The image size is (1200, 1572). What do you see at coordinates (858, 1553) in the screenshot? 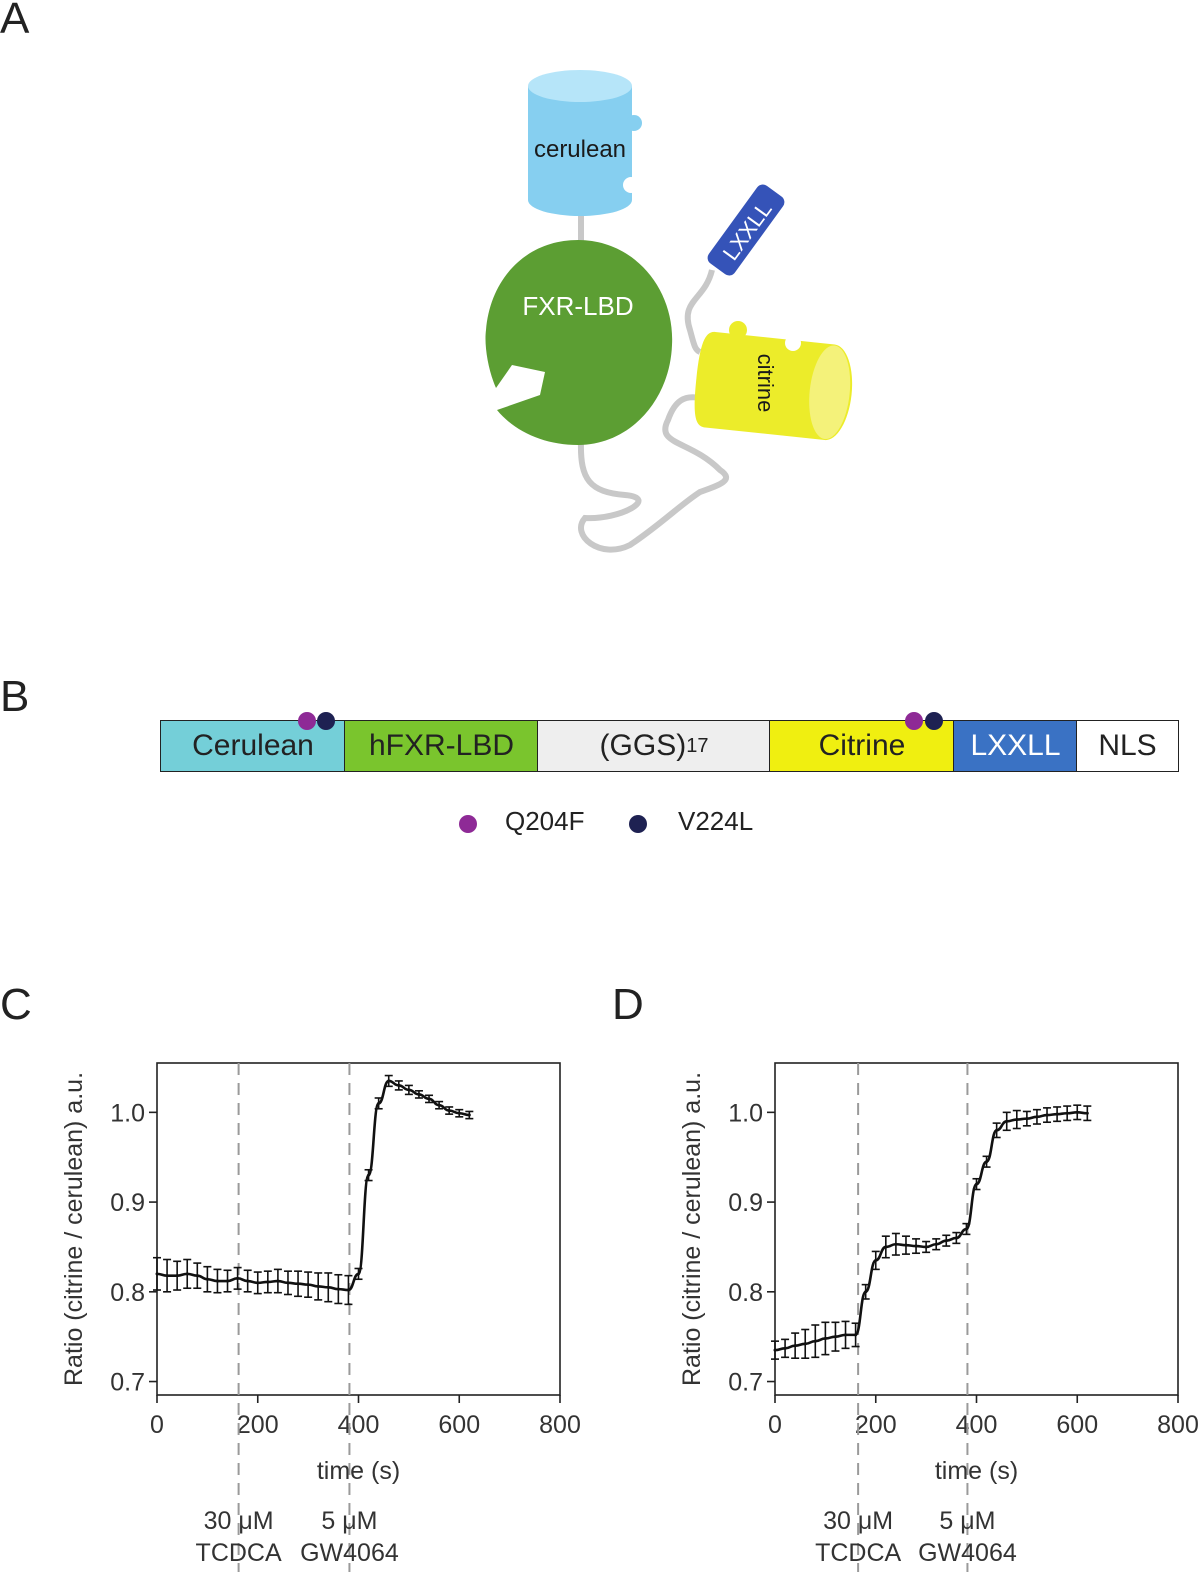
I see `event-label-0-compound: TCDCA` at bounding box center [858, 1553].